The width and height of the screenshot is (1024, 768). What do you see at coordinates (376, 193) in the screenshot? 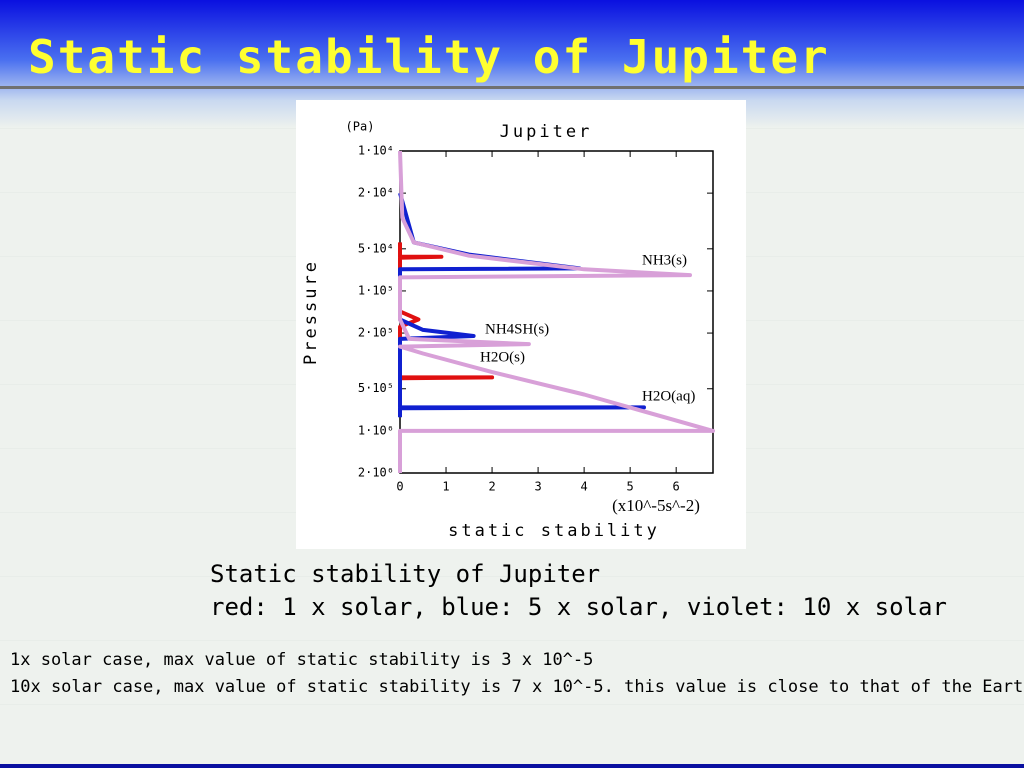
I see `y-tick-label: 2·10⁴` at bounding box center [376, 193].